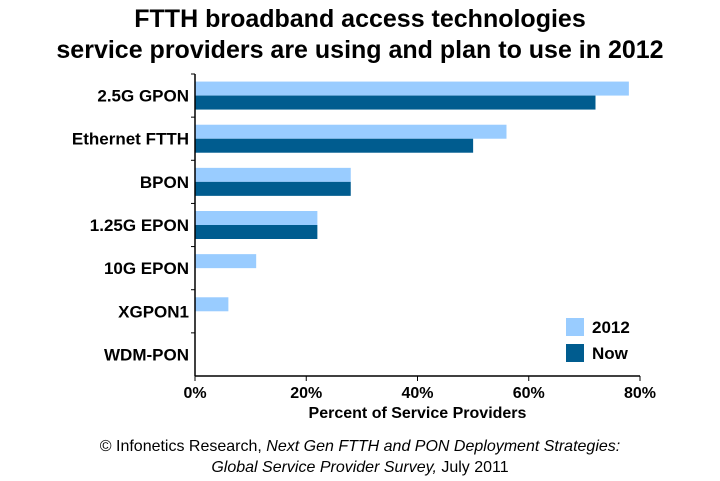 The image size is (720, 481). What do you see at coordinates (256, 218) in the screenshot?
I see `bar-1-25g-epon-2012` at bounding box center [256, 218].